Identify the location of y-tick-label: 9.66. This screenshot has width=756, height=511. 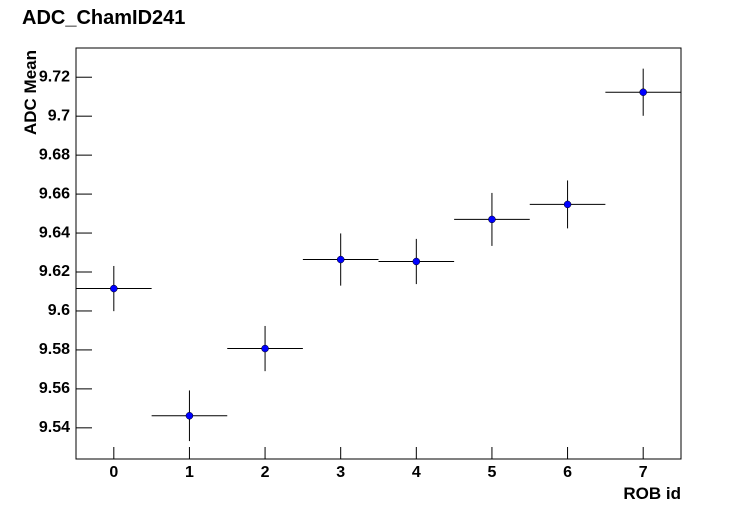
(54, 193).